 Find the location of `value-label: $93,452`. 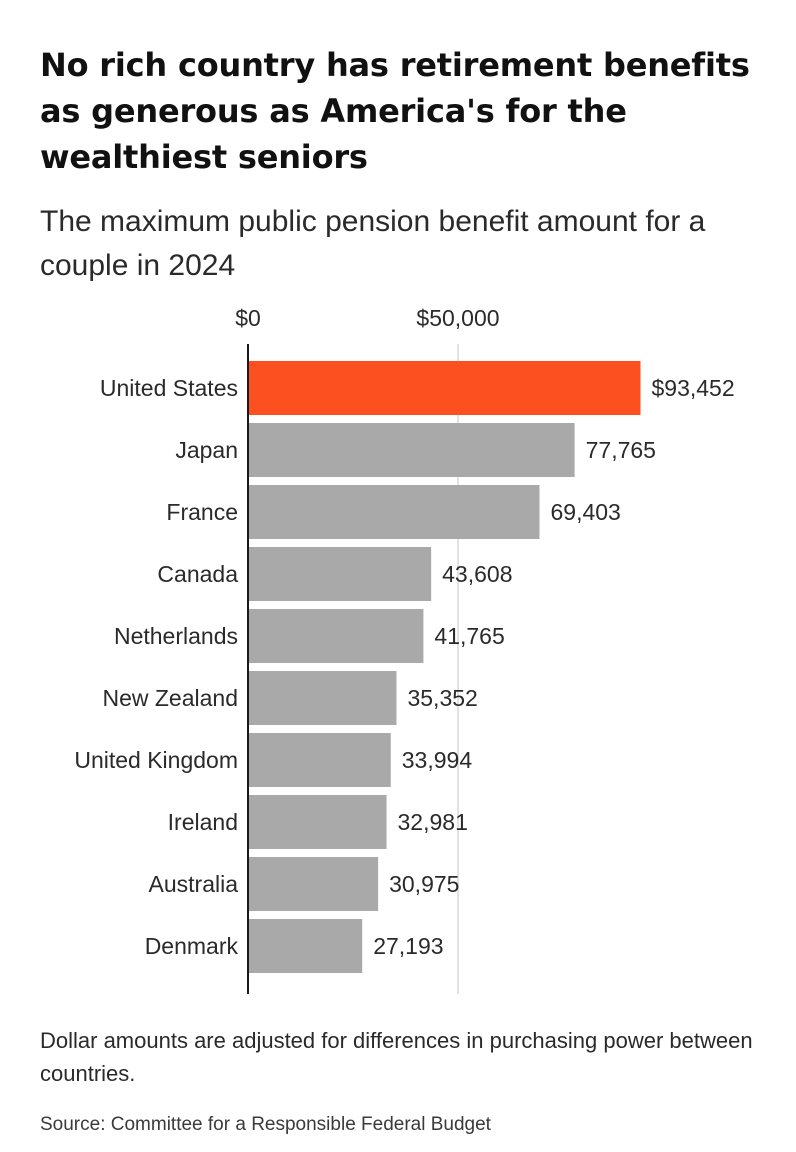

value-label: $93,452 is located at coordinates (692, 388).